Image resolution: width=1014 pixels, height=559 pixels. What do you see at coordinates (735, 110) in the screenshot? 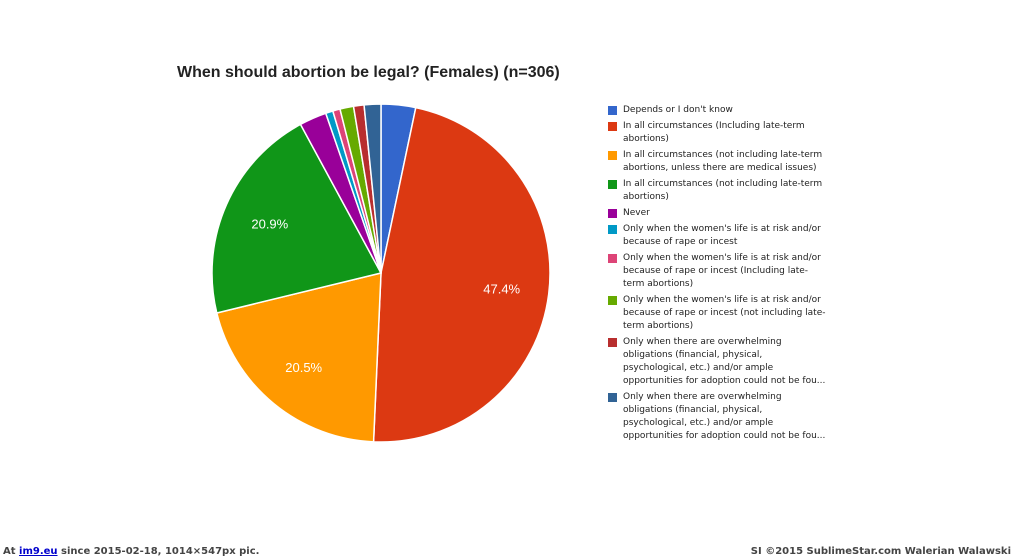
I see `legend-label: Depends or I don't know` at bounding box center [735, 110].